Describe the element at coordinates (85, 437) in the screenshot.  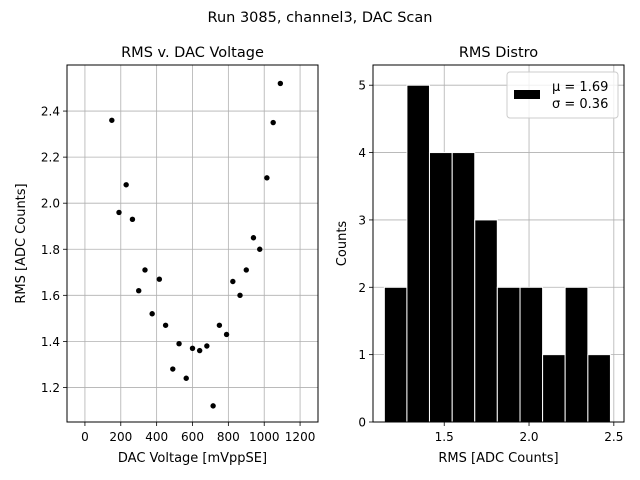
I see `x-tick-label: 0` at that location.